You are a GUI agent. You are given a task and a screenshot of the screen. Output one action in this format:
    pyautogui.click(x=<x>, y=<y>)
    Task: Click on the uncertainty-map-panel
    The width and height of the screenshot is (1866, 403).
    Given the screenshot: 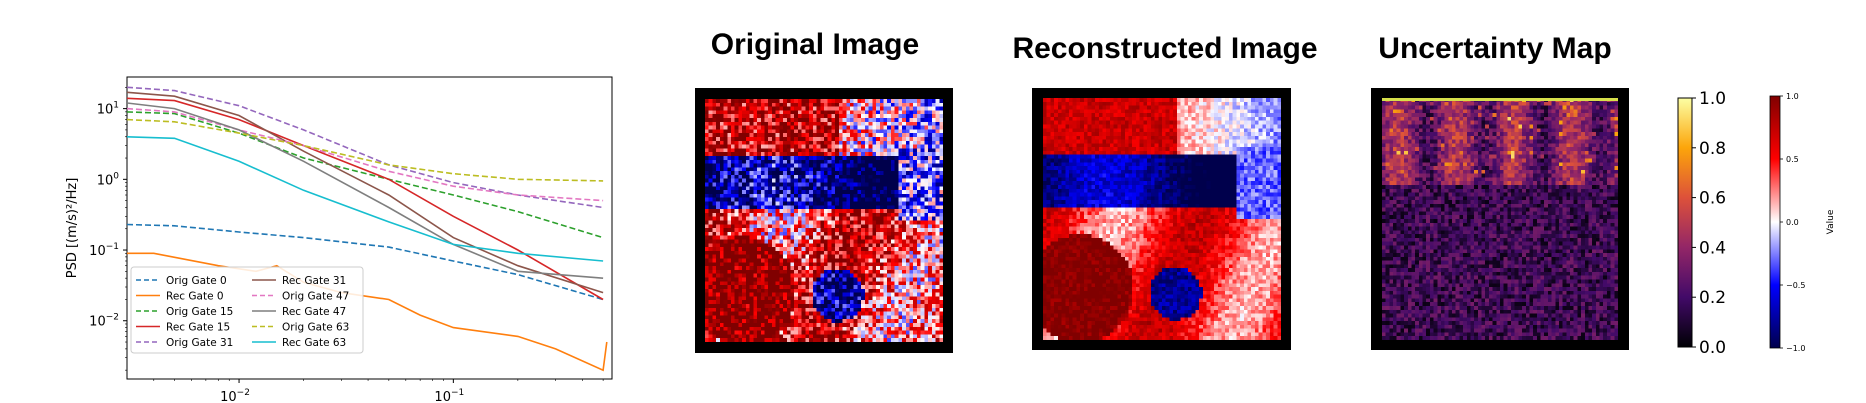 What is the action you would take?
    pyautogui.click(x=1500, y=219)
    